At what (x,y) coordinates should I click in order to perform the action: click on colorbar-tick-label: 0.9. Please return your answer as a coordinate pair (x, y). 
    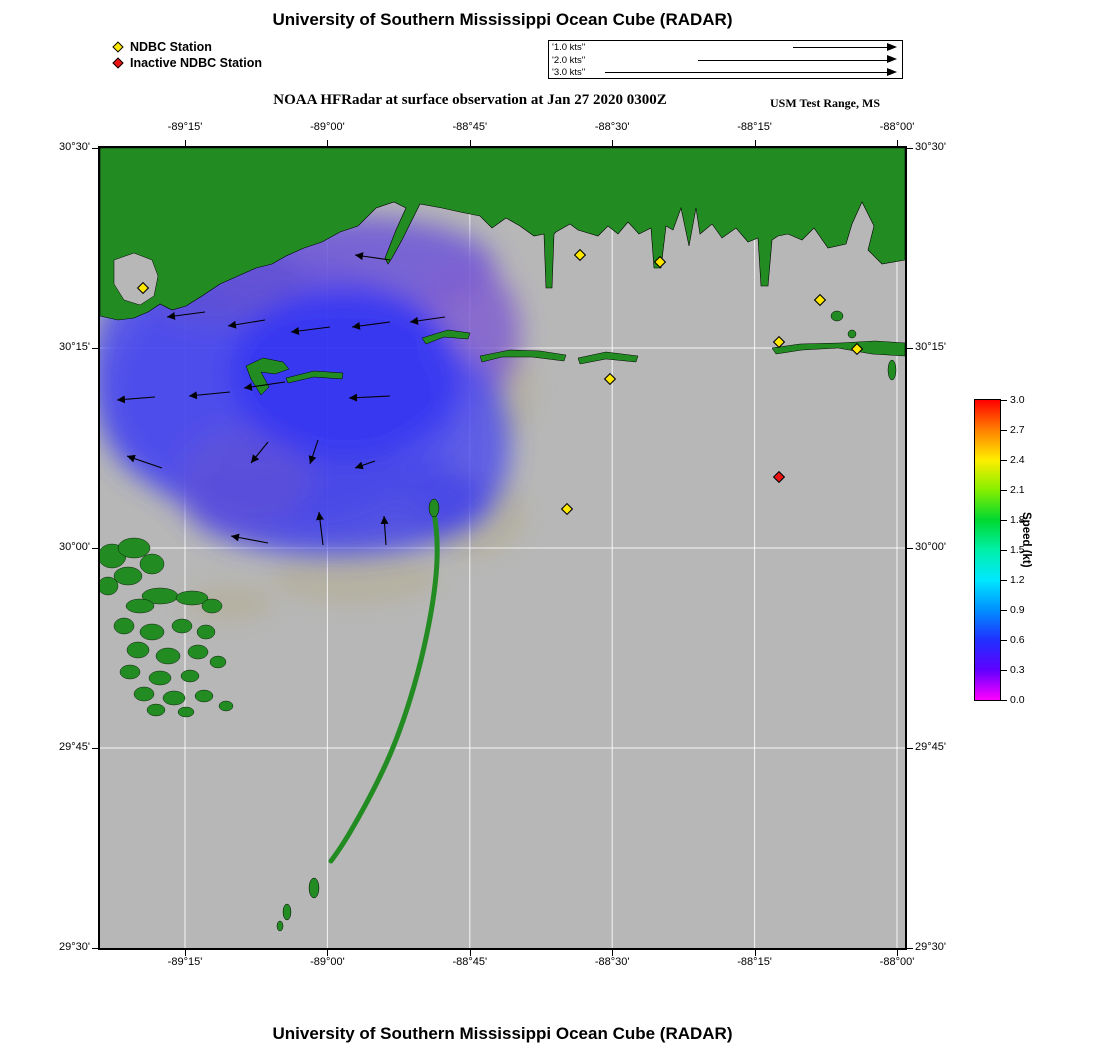
    Looking at the image, I should click on (1017, 609).